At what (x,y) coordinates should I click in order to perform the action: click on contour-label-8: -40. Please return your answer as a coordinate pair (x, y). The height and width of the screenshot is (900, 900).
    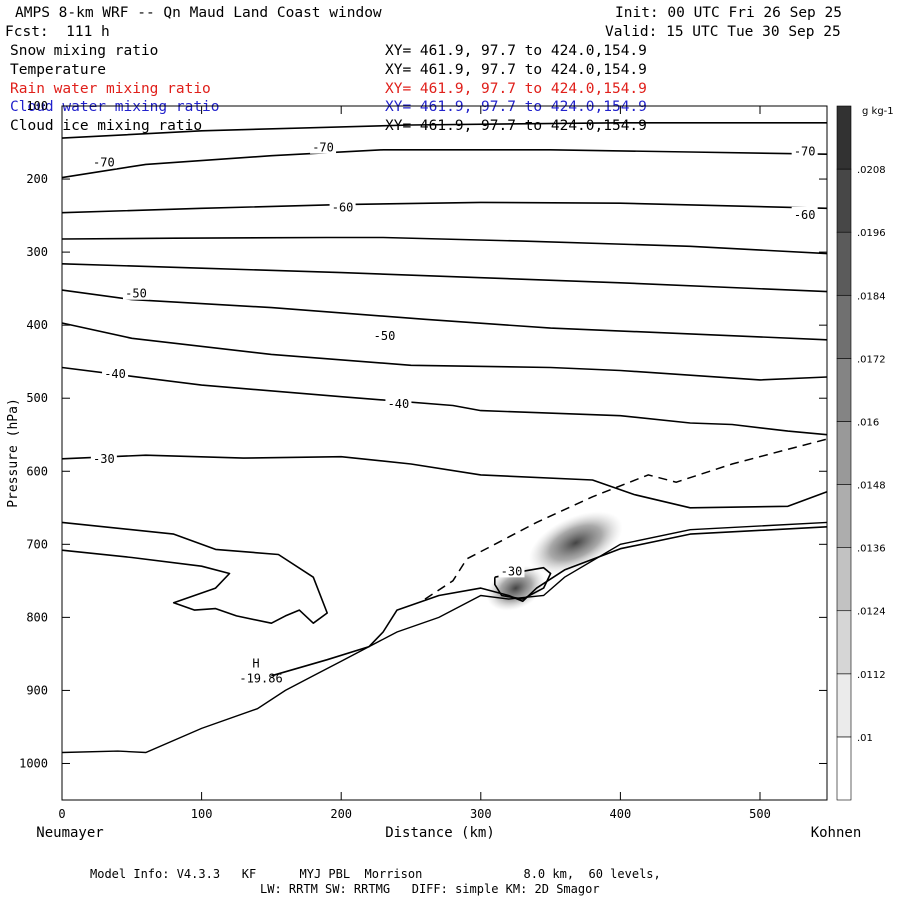
    Looking at the image, I should click on (399, 404).